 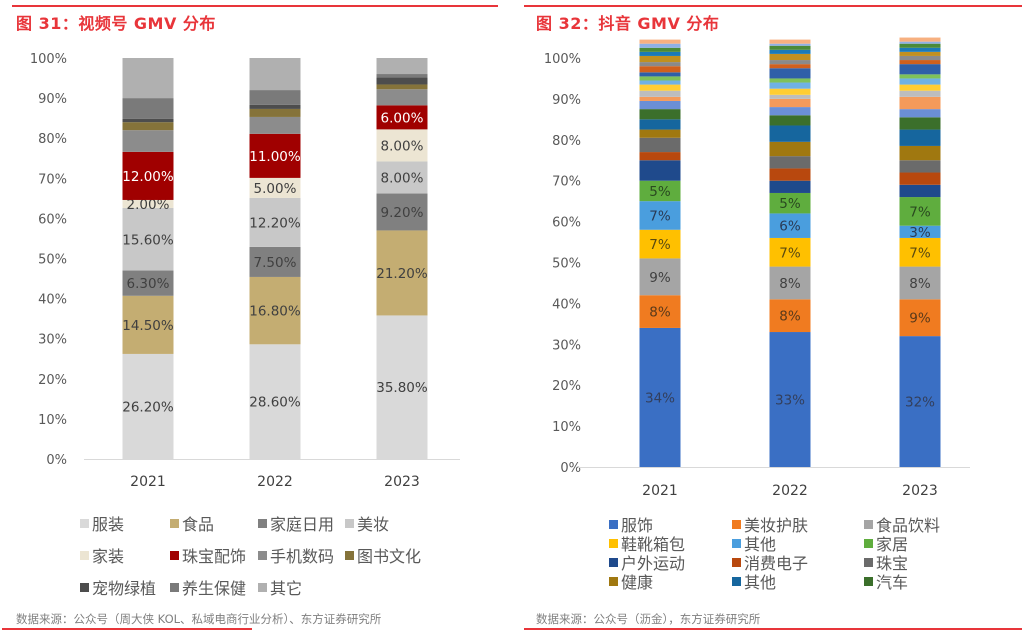 I want to click on legend-label: 家装, so click(x=108, y=556).